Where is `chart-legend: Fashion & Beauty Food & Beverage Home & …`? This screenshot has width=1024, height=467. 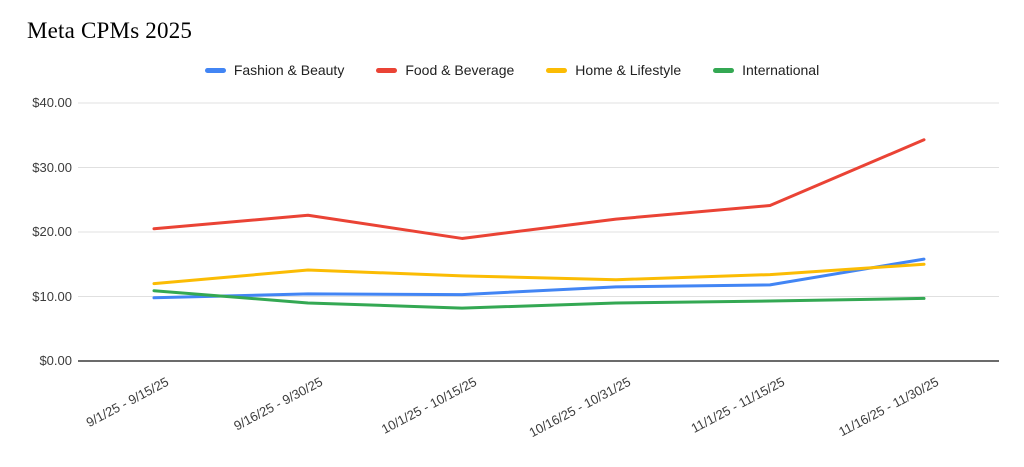 chart-legend: Fashion & Beauty Food & Beverage Home & … is located at coordinates (512, 70).